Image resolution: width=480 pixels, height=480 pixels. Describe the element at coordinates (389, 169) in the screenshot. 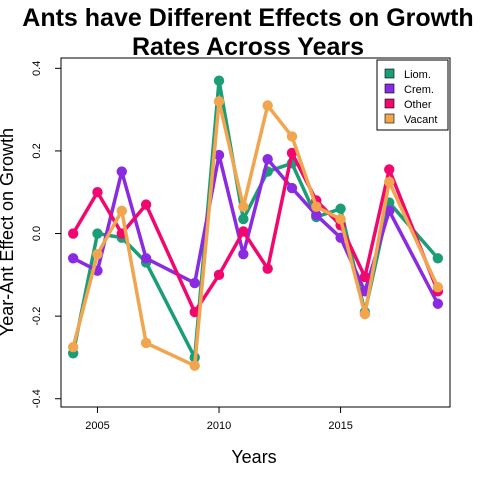

I see `data-point-other-2017` at that location.